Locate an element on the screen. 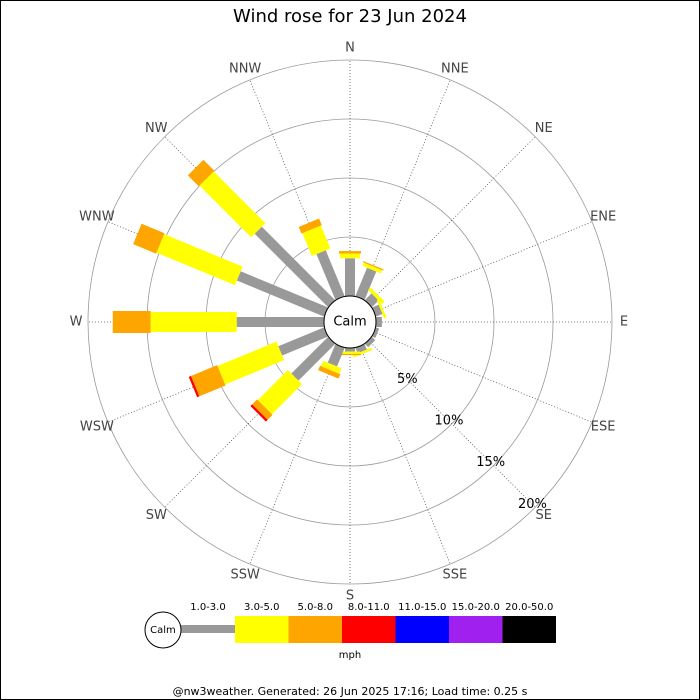  legend-label: 5.0-8.0 is located at coordinates (315, 607).